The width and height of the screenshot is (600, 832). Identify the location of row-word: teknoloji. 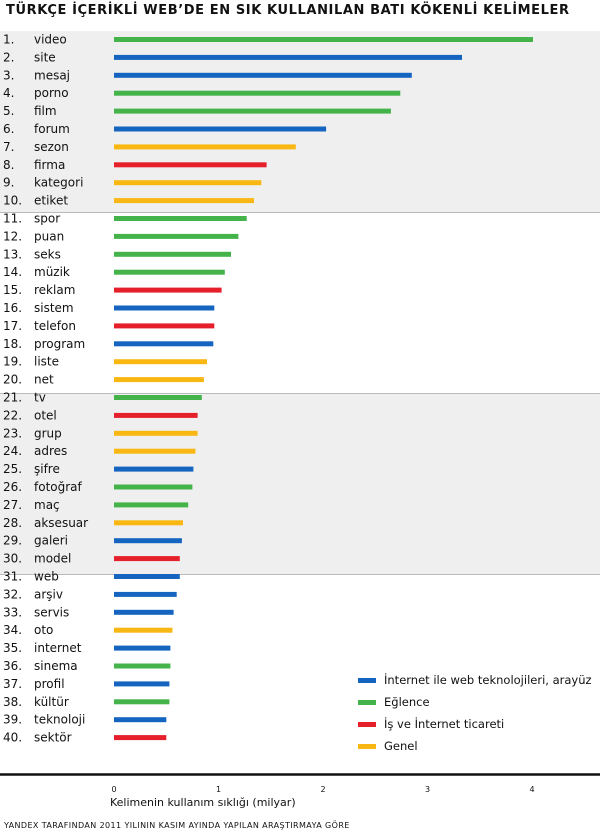
(59, 720).